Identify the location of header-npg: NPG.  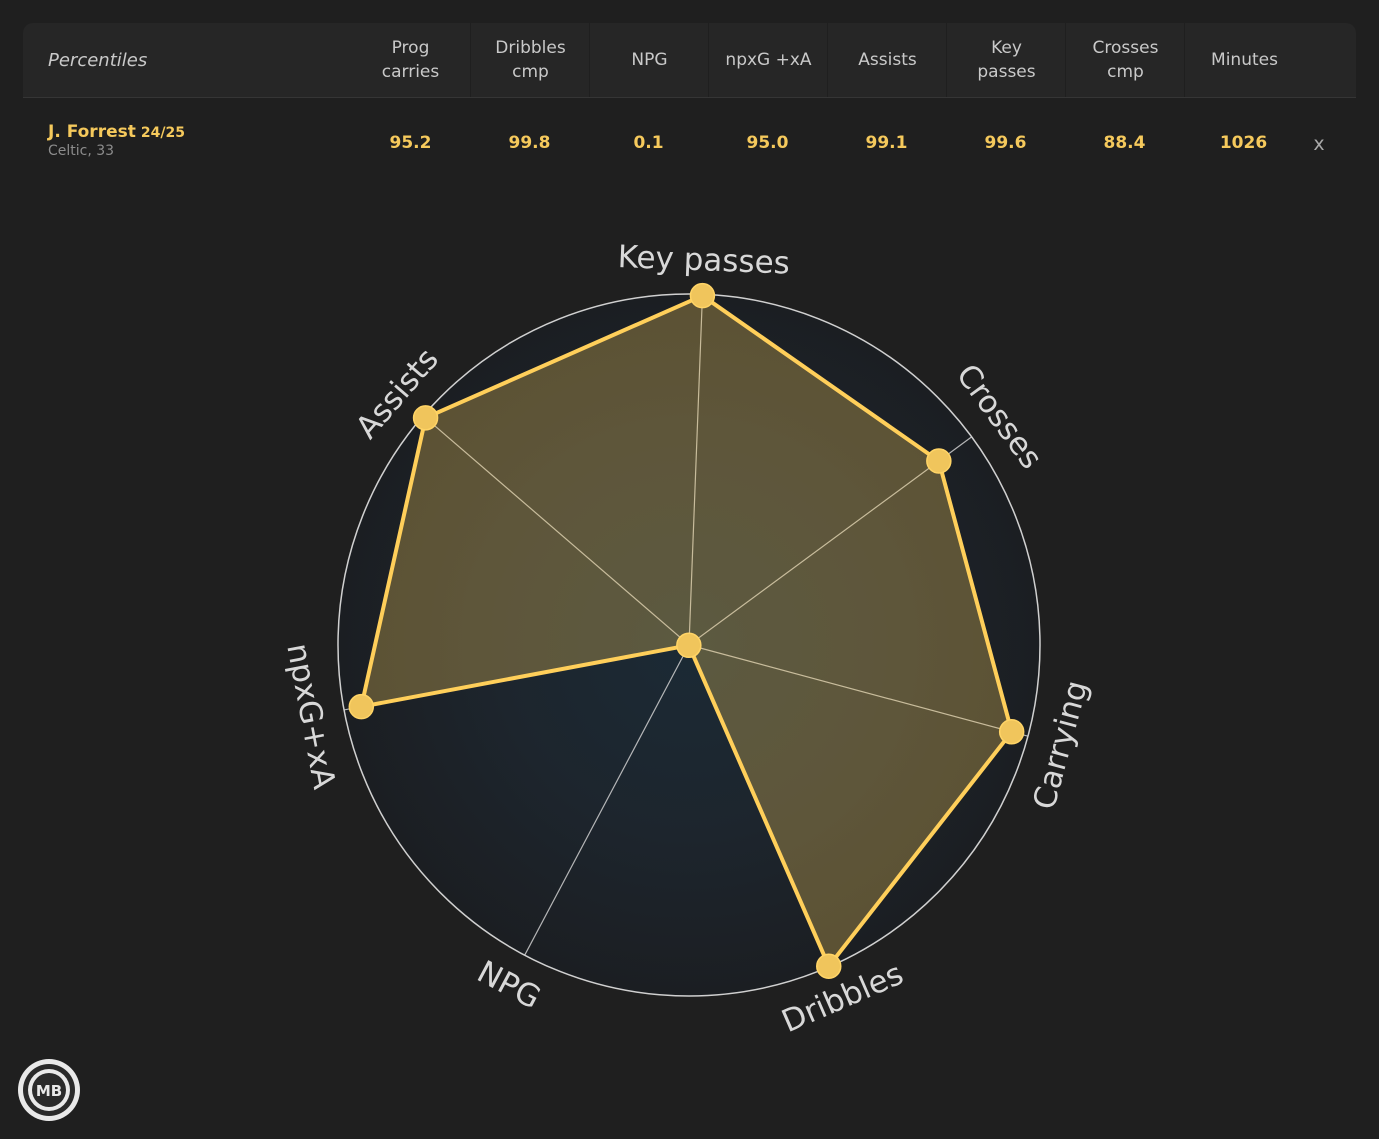
(649, 60).